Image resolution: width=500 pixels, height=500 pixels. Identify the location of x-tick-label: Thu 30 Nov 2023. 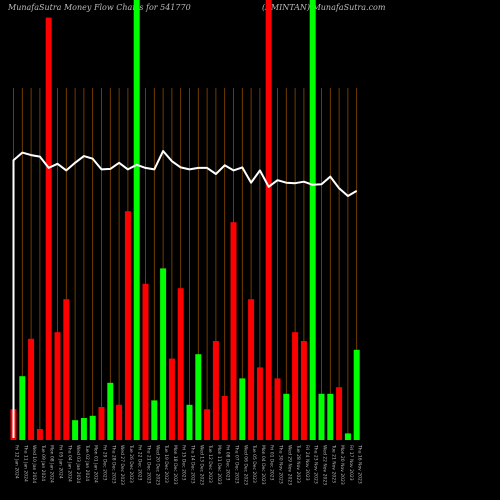
(281, 464).